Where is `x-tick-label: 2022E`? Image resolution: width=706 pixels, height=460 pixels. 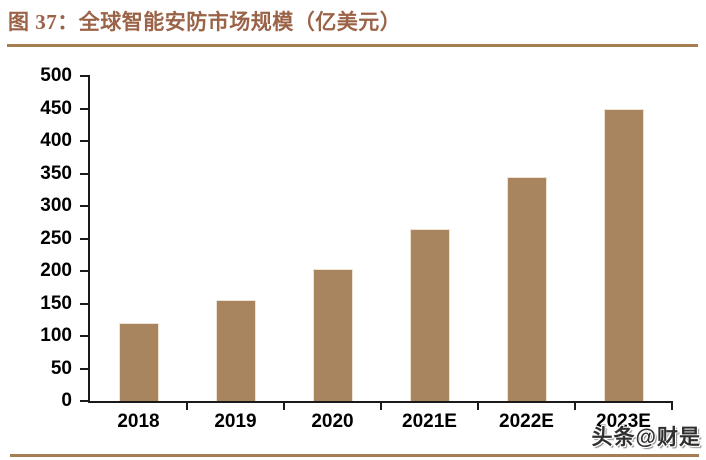 x-tick-label: 2022E is located at coordinates (526, 421).